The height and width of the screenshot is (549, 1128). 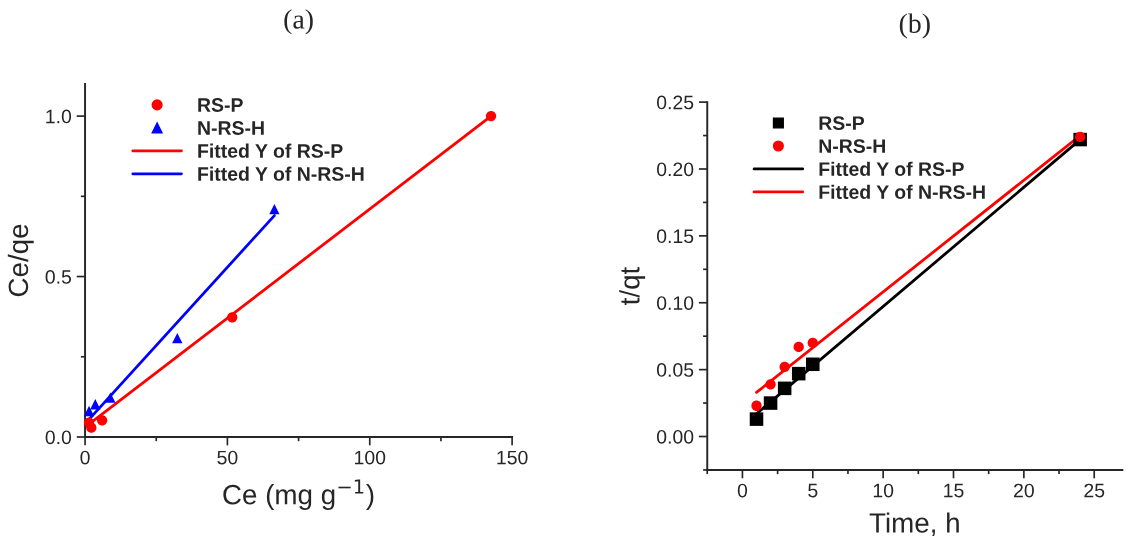 I want to click on x-tick-label: 150, so click(x=512, y=457).